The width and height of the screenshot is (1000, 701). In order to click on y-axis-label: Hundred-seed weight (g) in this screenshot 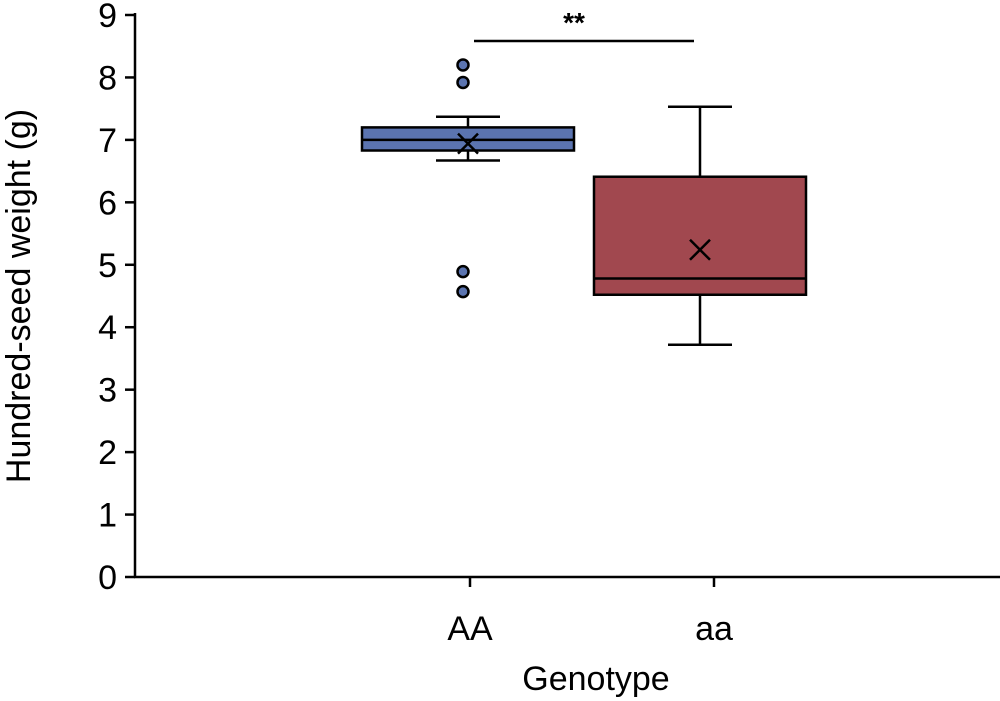, I will do `click(19, 296)`.